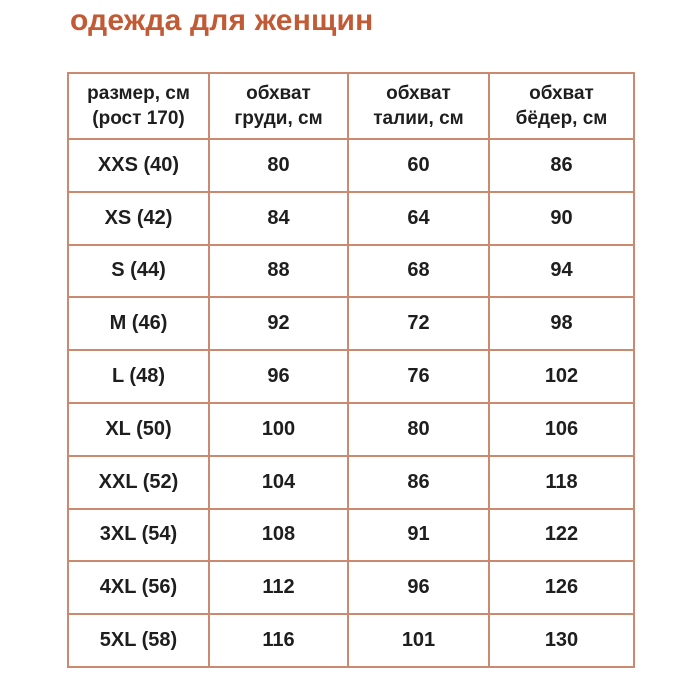  What do you see at coordinates (138, 106) in the screenshot?
I see `column-header-size: размер, см (рост 170)` at bounding box center [138, 106].